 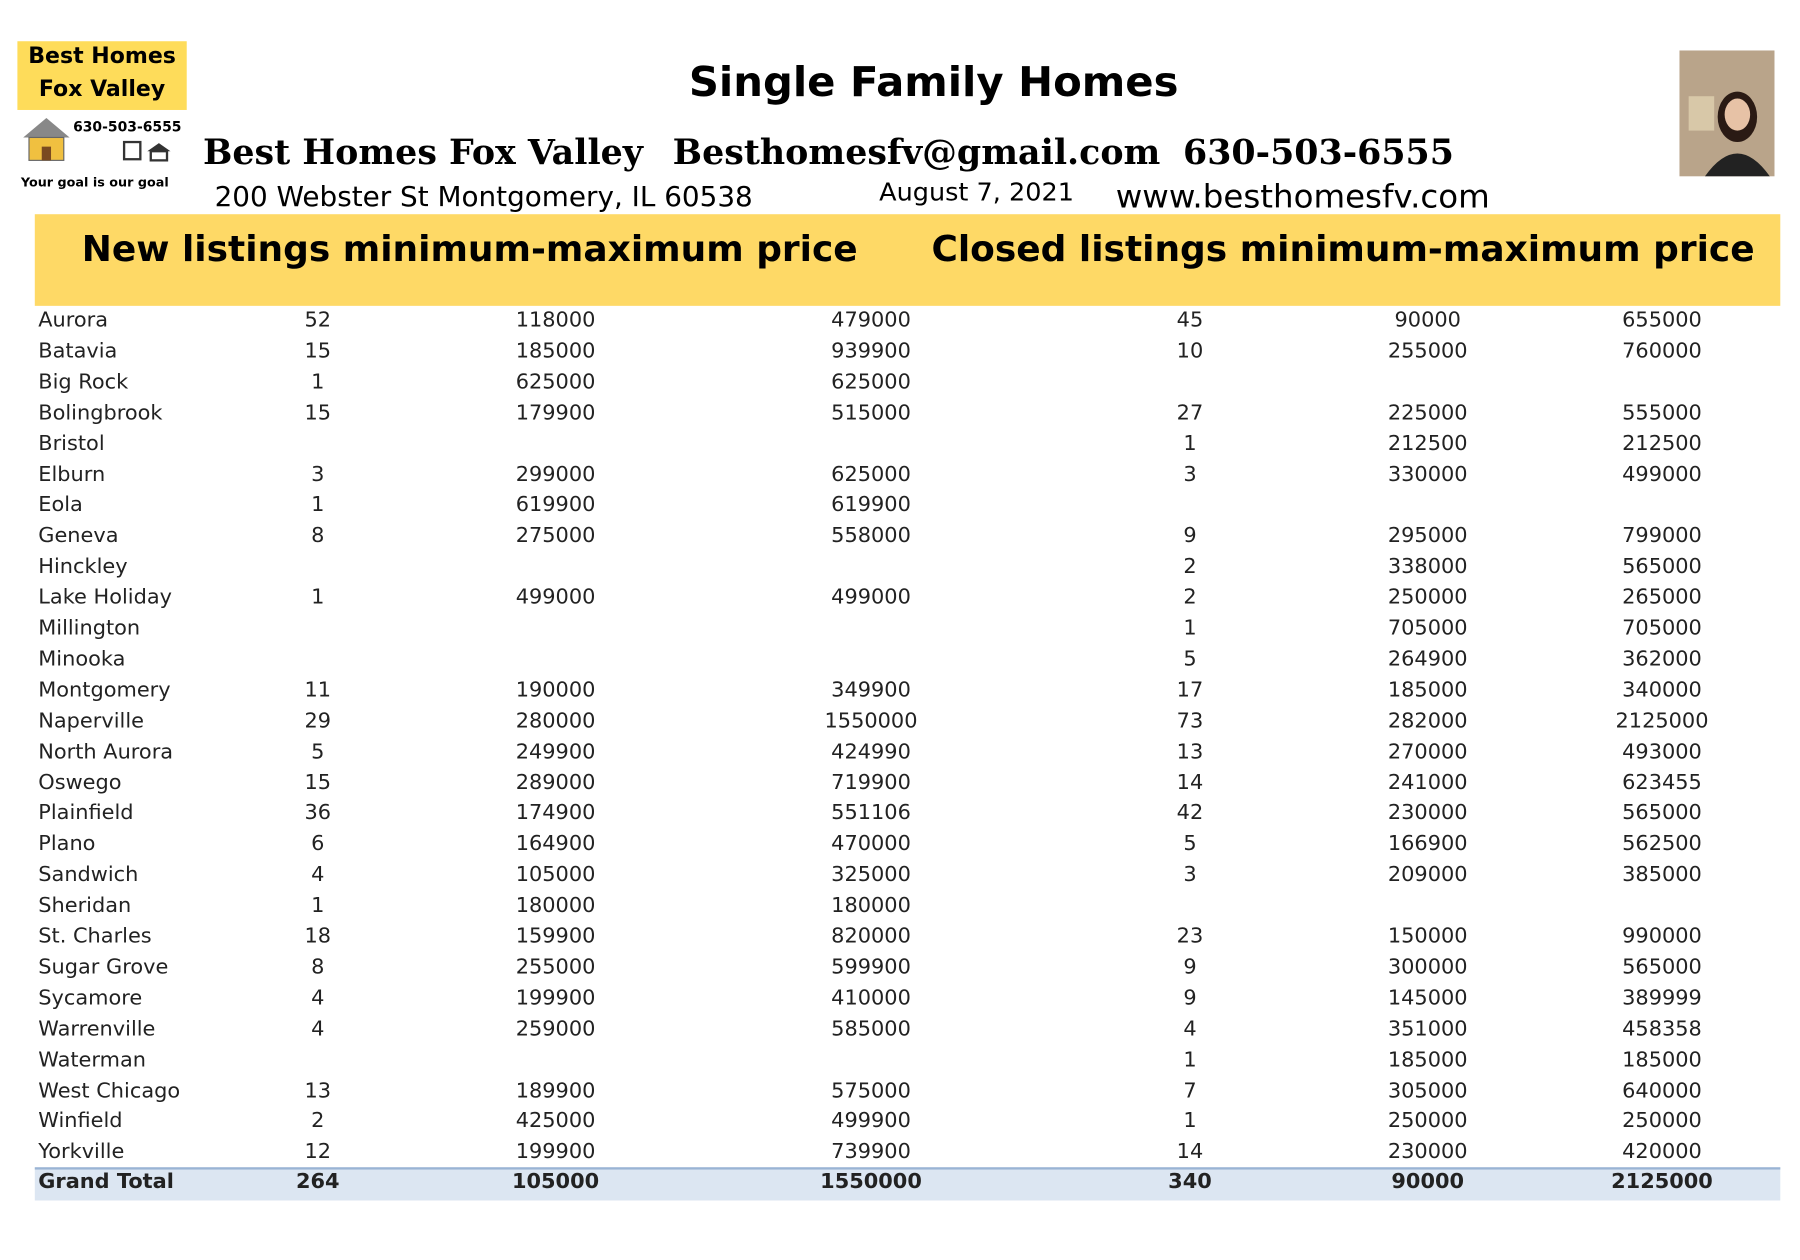 What do you see at coordinates (469, 250) in the screenshot?
I see `section-header: New listings minimum-maximum price` at bounding box center [469, 250].